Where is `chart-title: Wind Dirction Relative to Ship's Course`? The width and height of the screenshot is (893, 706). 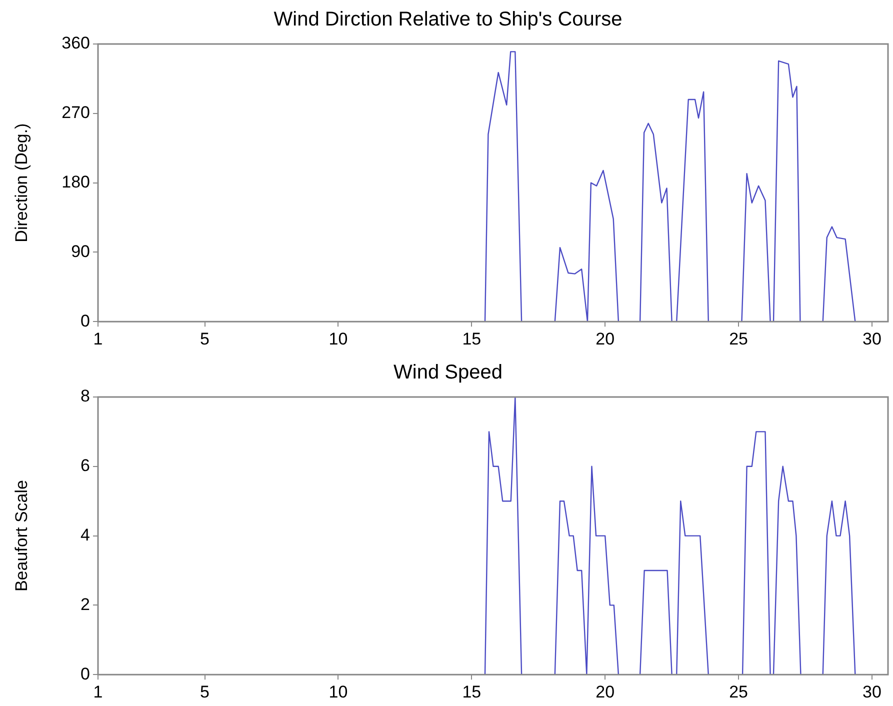
chart-title: Wind Dirction Relative to Ship's Course is located at coordinates (448, 19).